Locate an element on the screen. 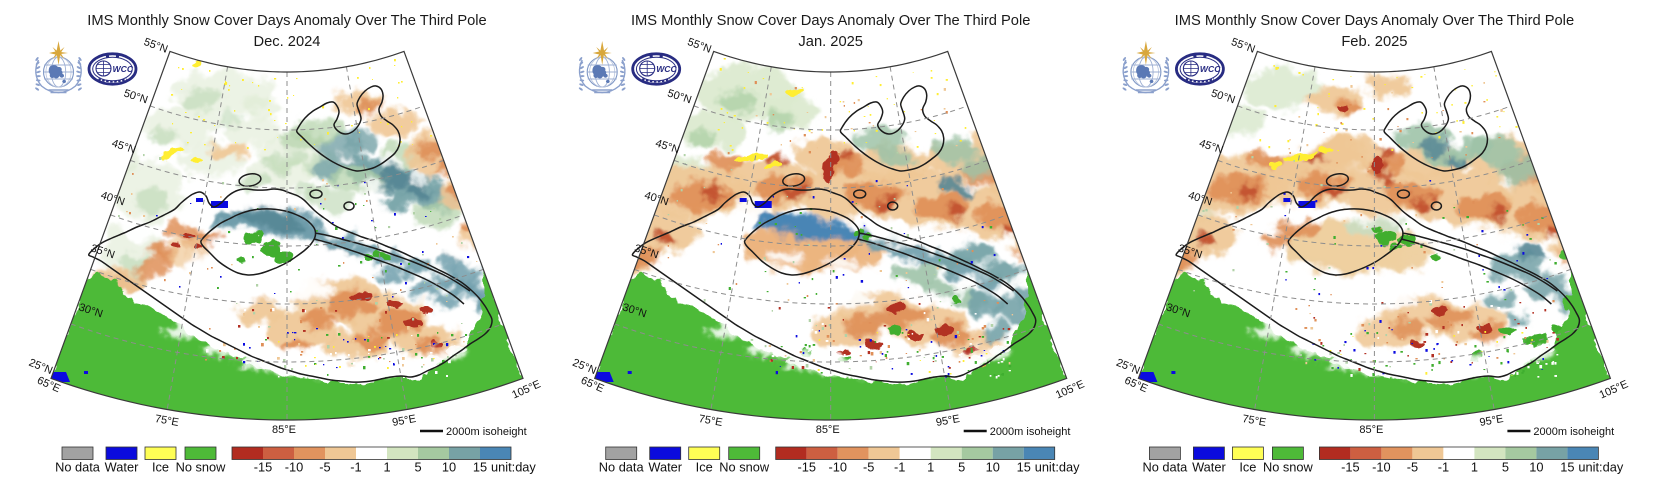 The height and width of the screenshot is (494, 1660). svg-text: Dec. 2024 is located at coordinates (287, 42).